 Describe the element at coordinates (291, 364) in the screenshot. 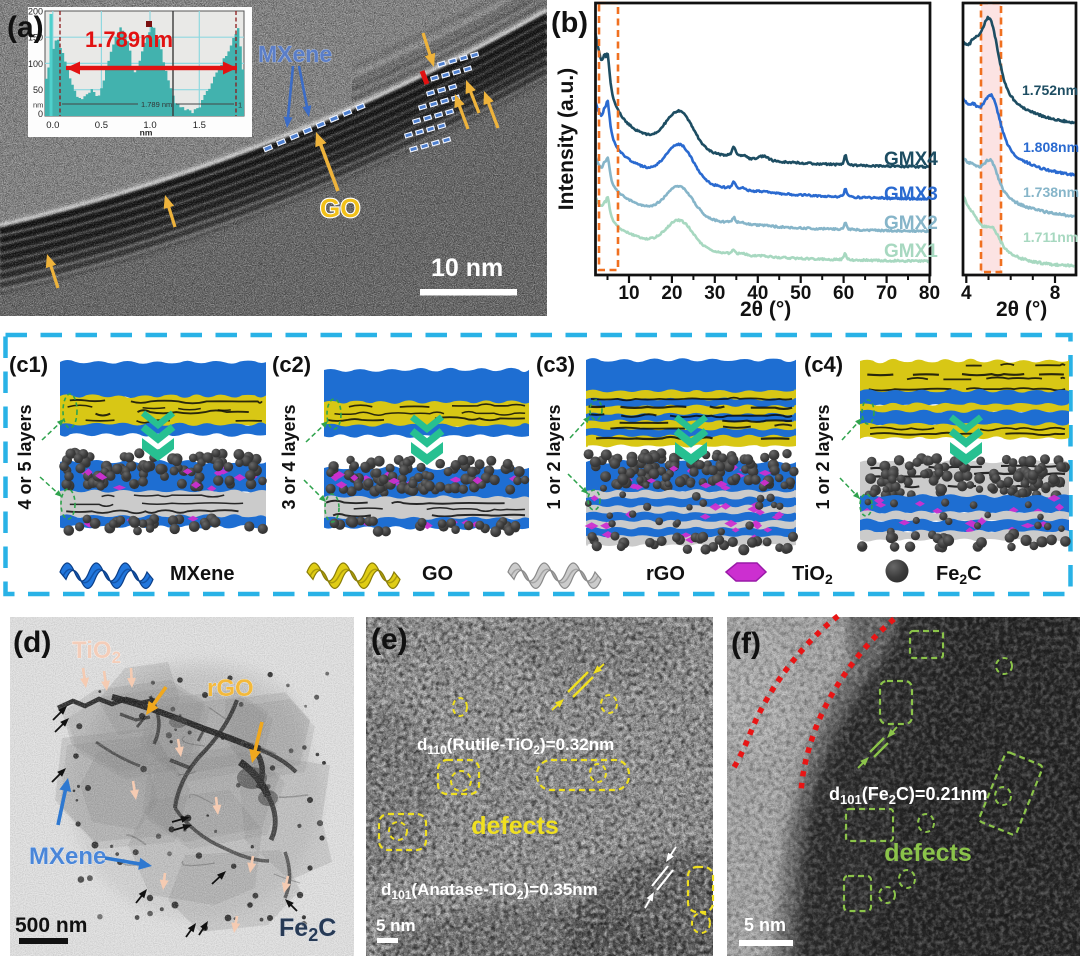

I see `svg-text: (c2)` at that location.